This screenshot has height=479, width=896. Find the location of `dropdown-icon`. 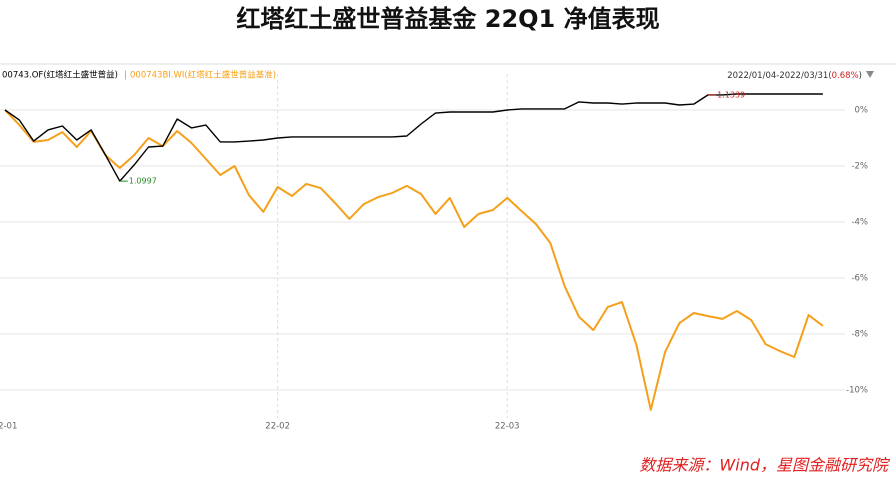

dropdown-icon is located at coordinates (870, 74).